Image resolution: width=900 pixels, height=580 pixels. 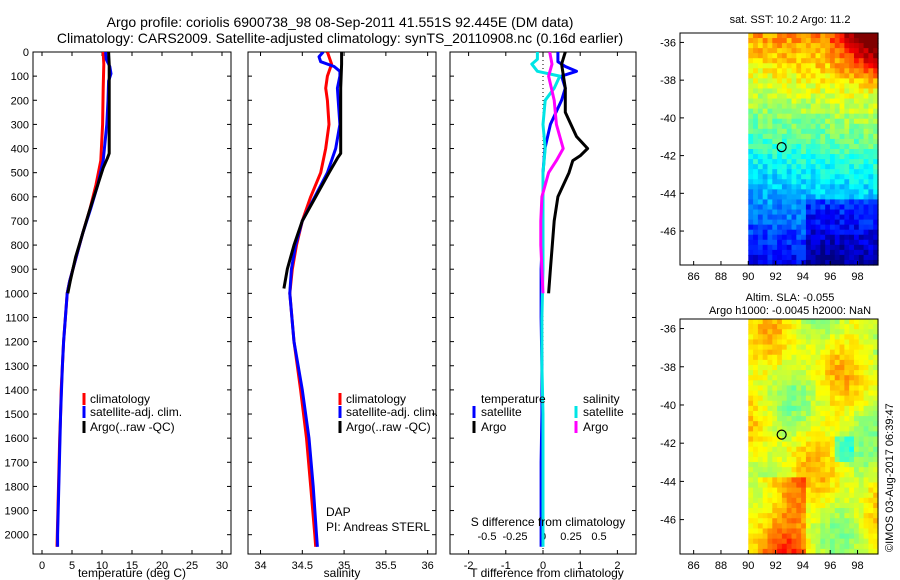 I want to click on depth-tick-label: 1100, so click(x=17, y=318).